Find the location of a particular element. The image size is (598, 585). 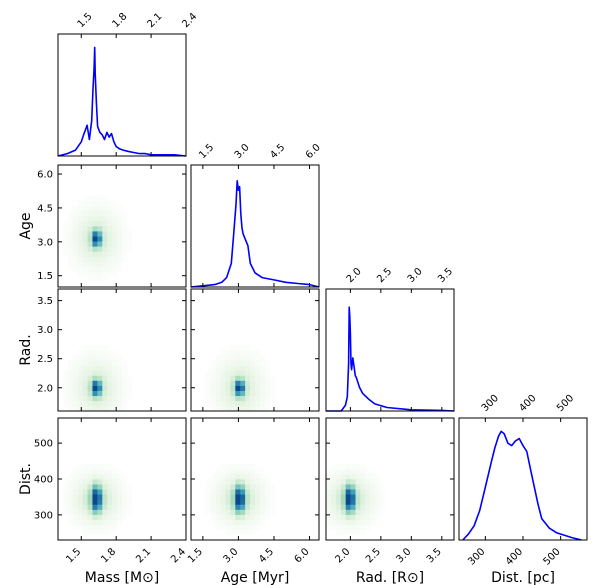

top-tick-label-dist: 300 is located at coordinates (490, 403).